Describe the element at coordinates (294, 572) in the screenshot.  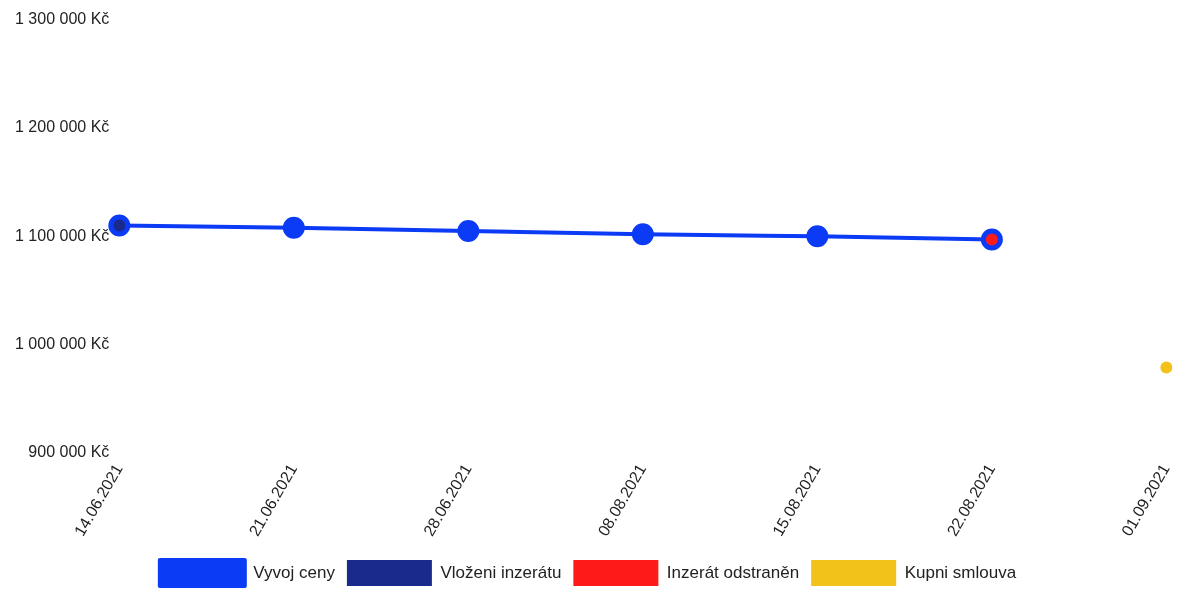
I see `legend-label: Vyvoj ceny` at that location.